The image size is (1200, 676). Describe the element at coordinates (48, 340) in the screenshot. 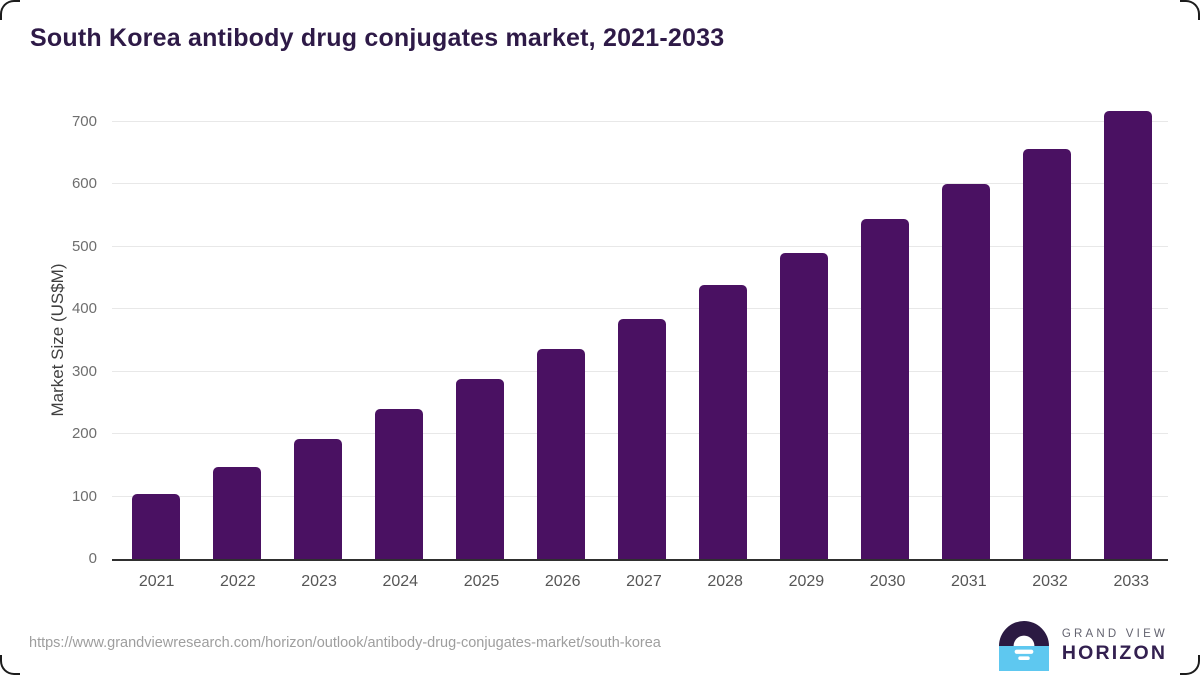

I see `y-axis-tick-labels: 0 100 200 300 400 500 600 700` at that location.